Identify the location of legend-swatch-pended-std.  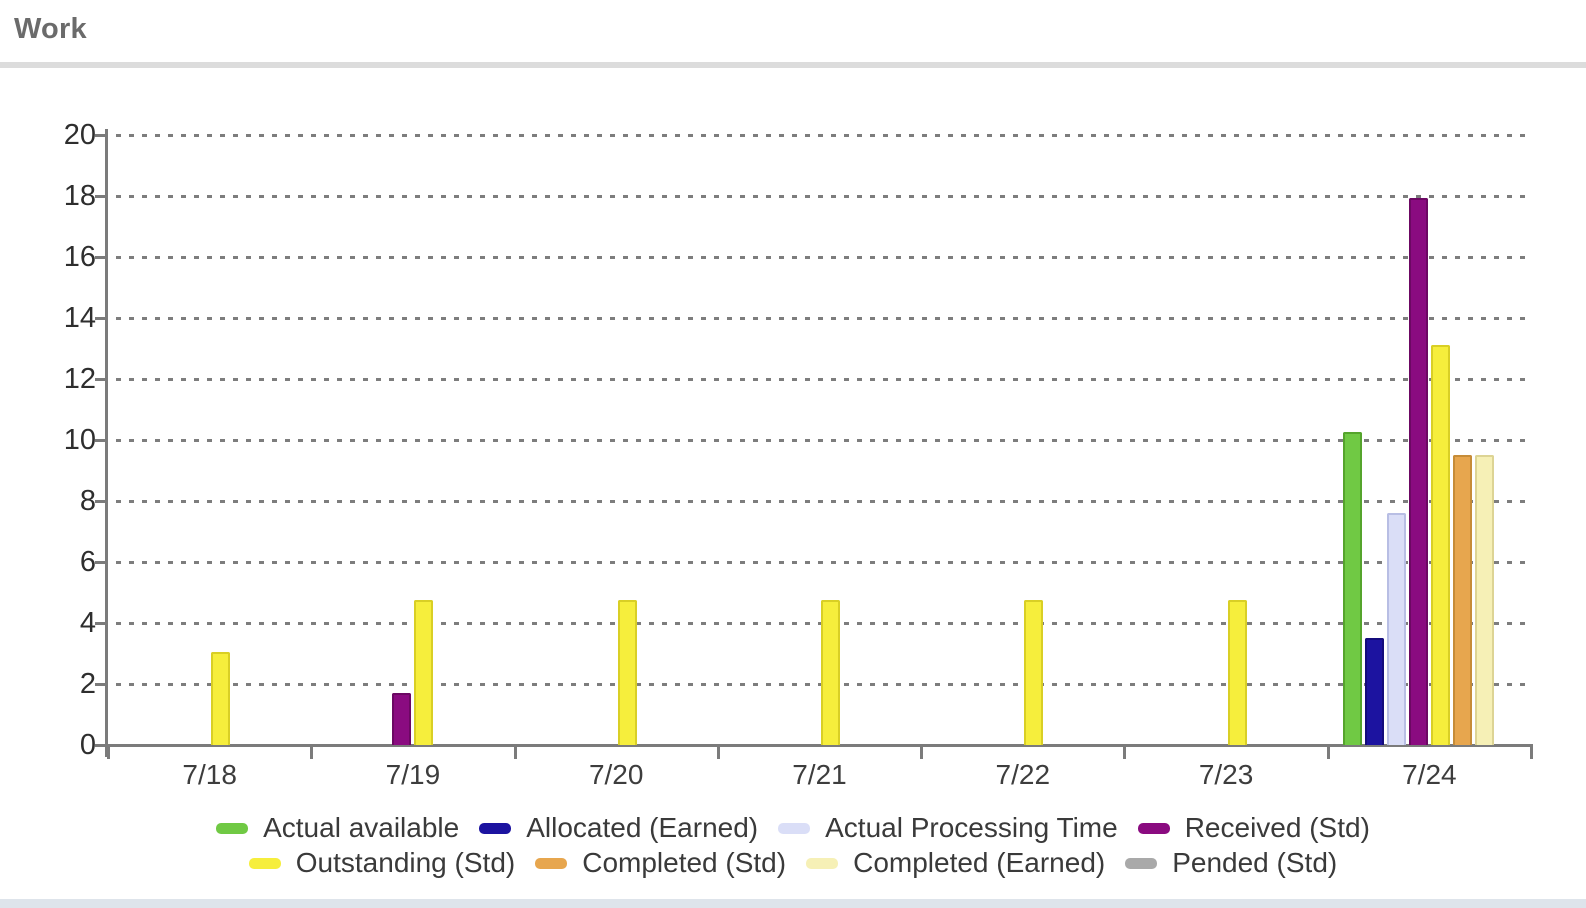
(1141, 863).